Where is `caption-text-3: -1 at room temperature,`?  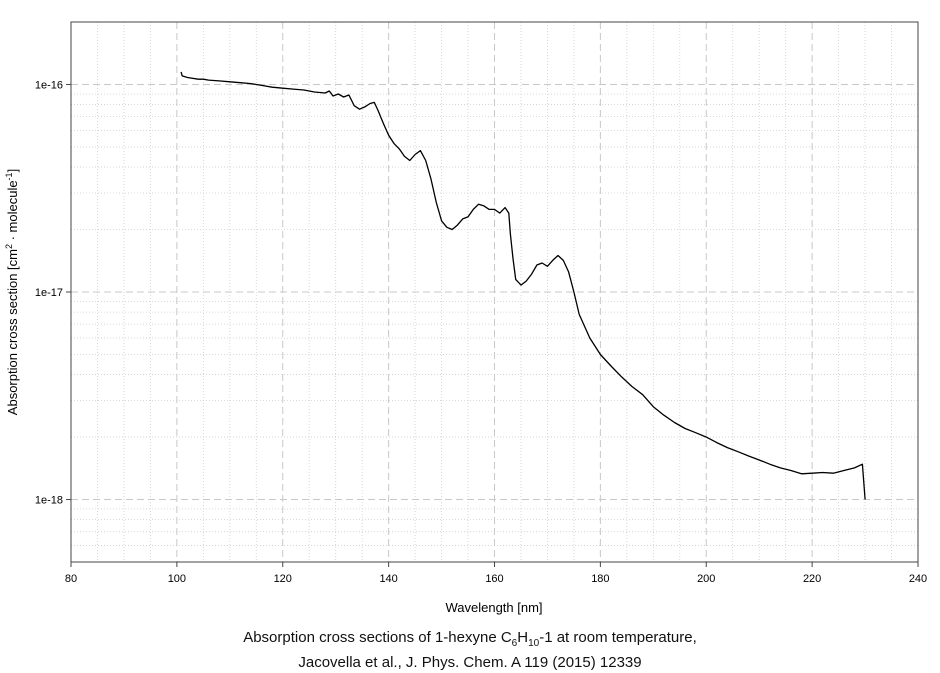 caption-text-3: -1 at room temperature, is located at coordinates (618, 637).